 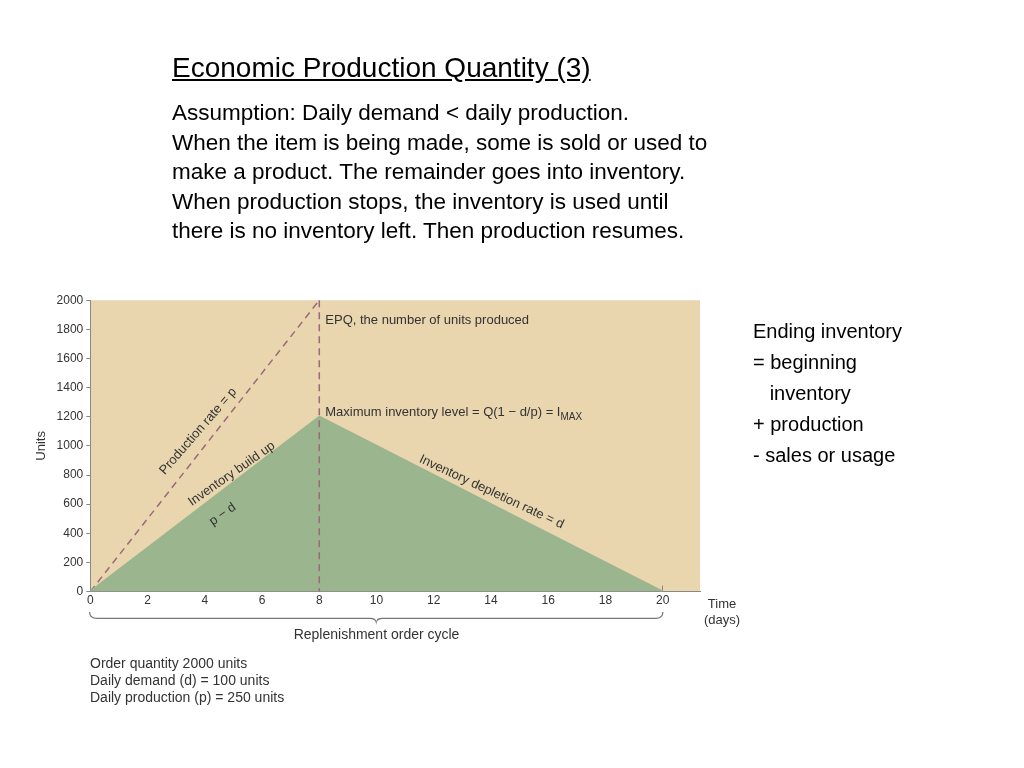 I want to click on x-tick-label: 8, so click(x=319, y=600).